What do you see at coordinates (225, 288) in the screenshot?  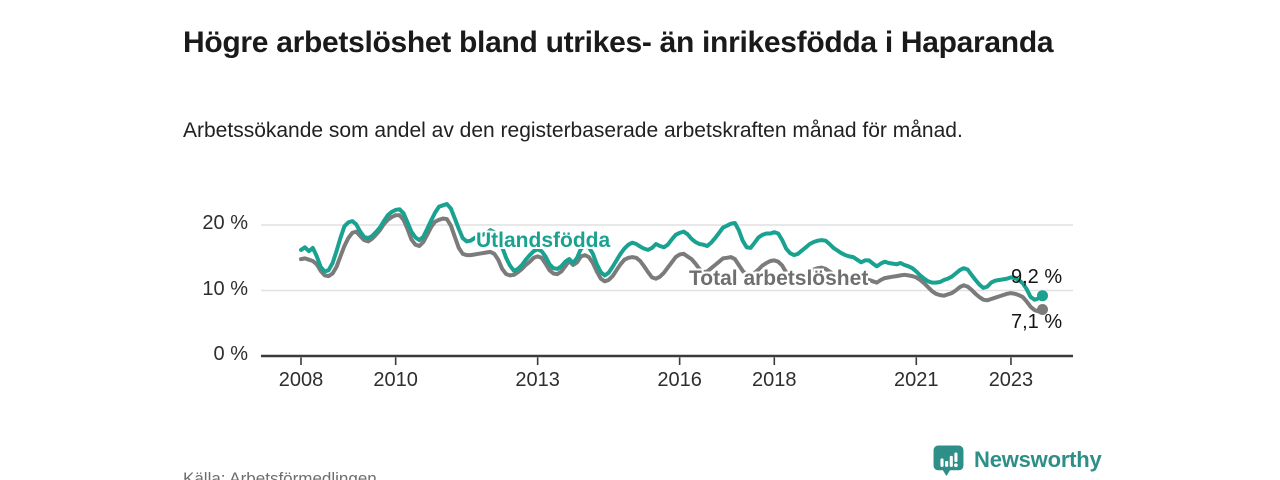 I see `y-axis-label: 10 %` at bounding box center [225, 288].